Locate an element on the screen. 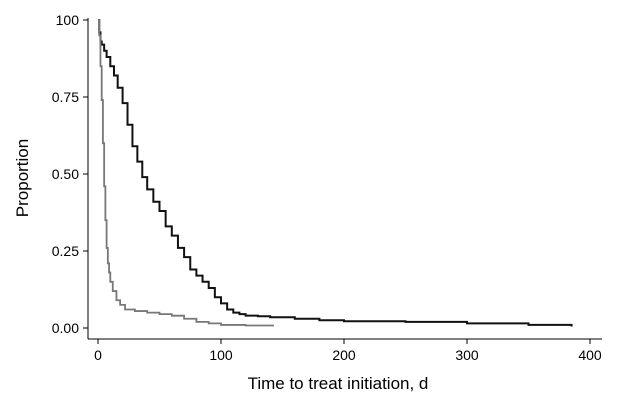 This screenshot has width=620, height=393. x-tick-label: 300 is located at coordinates (467, 355).